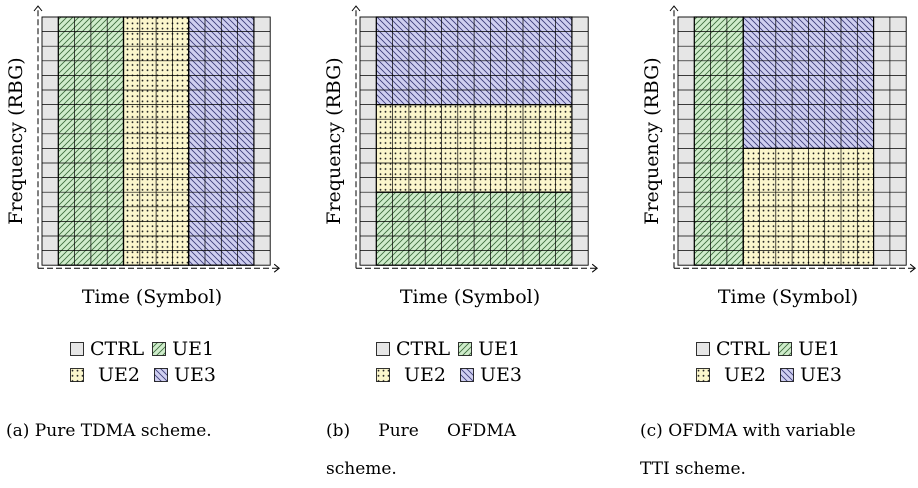 The width and height of the screenshot is (918, 488). Describe the element at coordinates (693, 469) in the screenshot. I see `caption-line2: TTI scheme.` at that location.